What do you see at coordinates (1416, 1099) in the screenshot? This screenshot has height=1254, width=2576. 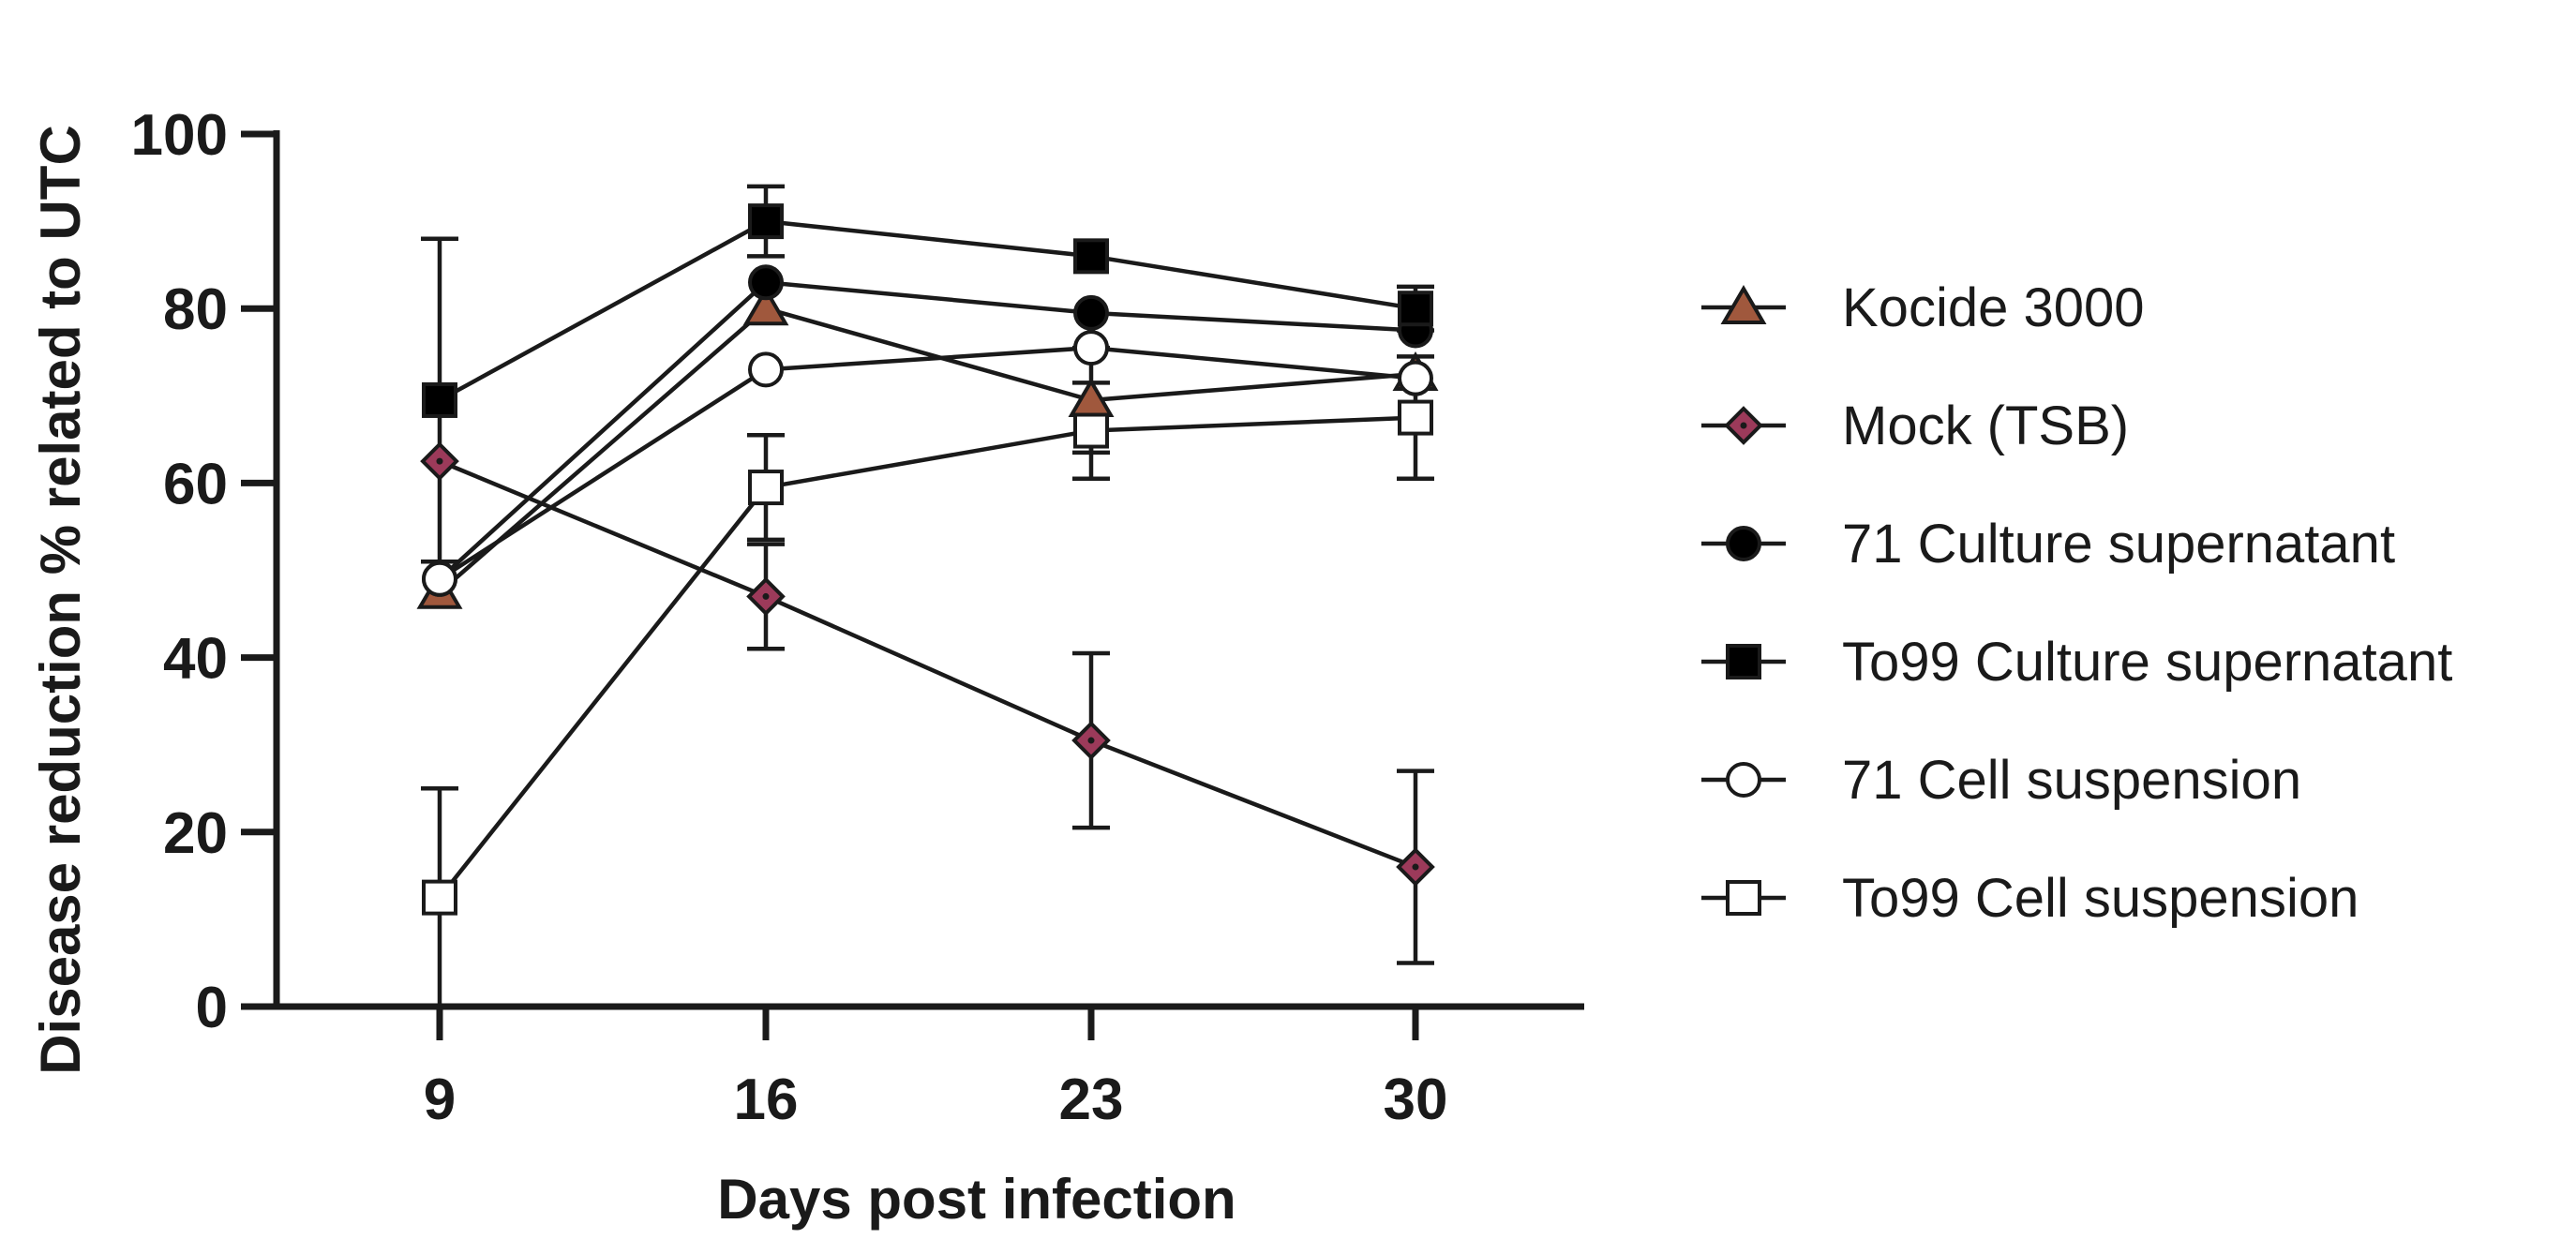 I see `x-tick-label-30: 30` at bounding box center [1416, 1099].